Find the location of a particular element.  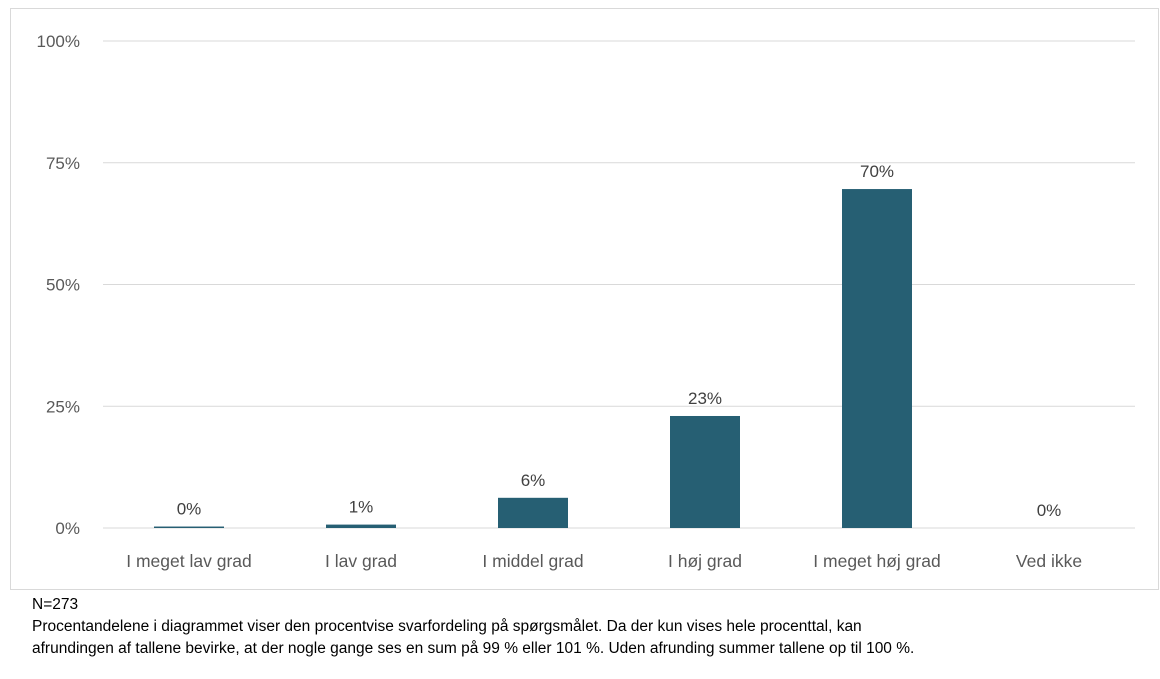

y-tick-label: 100% is located at coordinates (58, 41).